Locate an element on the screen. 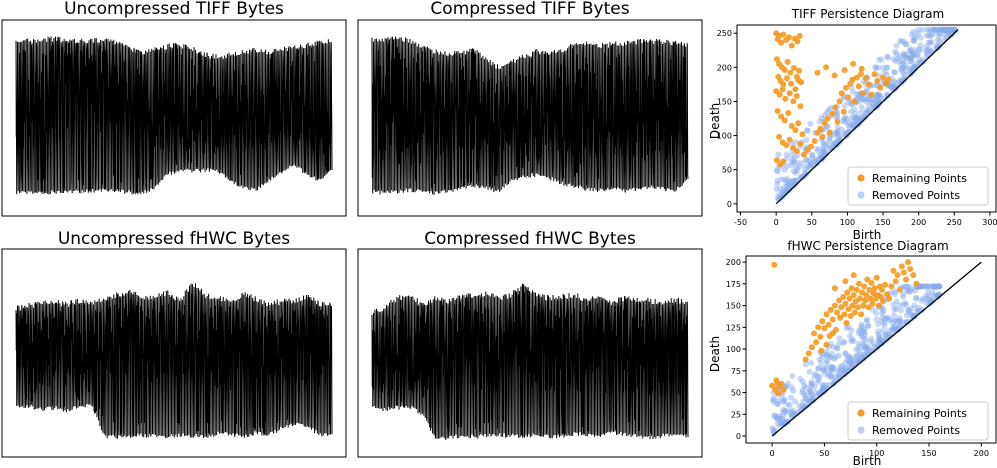 Image resolution: width=997 pixels, height=468 pixels. x-tick-label: 150 is located at coordinates (928, 453).